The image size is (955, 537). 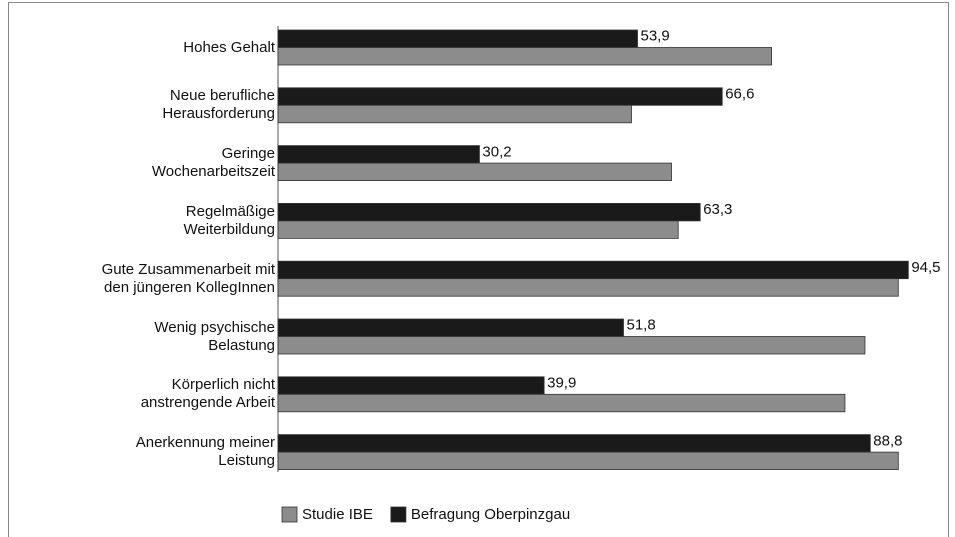 I want to click on value-label: 66,6, so click(x=739, y=94).